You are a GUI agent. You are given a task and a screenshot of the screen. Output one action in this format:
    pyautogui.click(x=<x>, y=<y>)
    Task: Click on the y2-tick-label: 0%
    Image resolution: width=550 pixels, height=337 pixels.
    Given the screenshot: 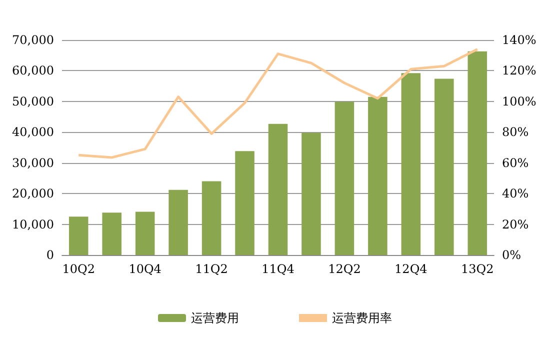 What is the action you would take?
    pyautogui.click(x=512, y=255)
    